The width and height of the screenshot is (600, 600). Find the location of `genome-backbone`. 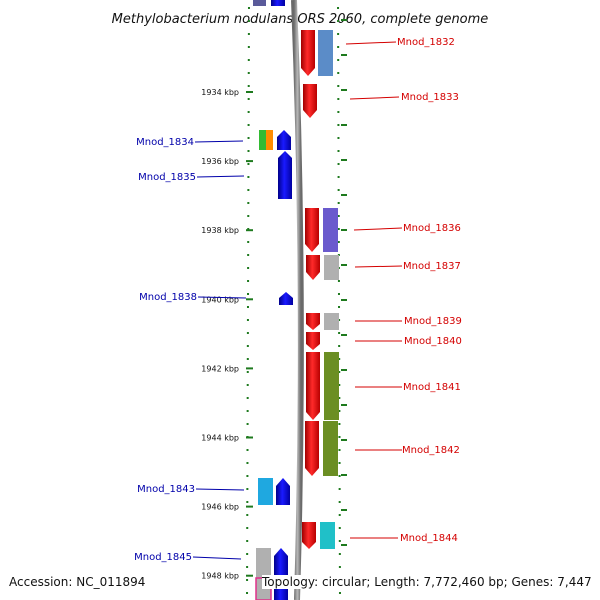

genome-backbone is located at coordinates (297, 300).